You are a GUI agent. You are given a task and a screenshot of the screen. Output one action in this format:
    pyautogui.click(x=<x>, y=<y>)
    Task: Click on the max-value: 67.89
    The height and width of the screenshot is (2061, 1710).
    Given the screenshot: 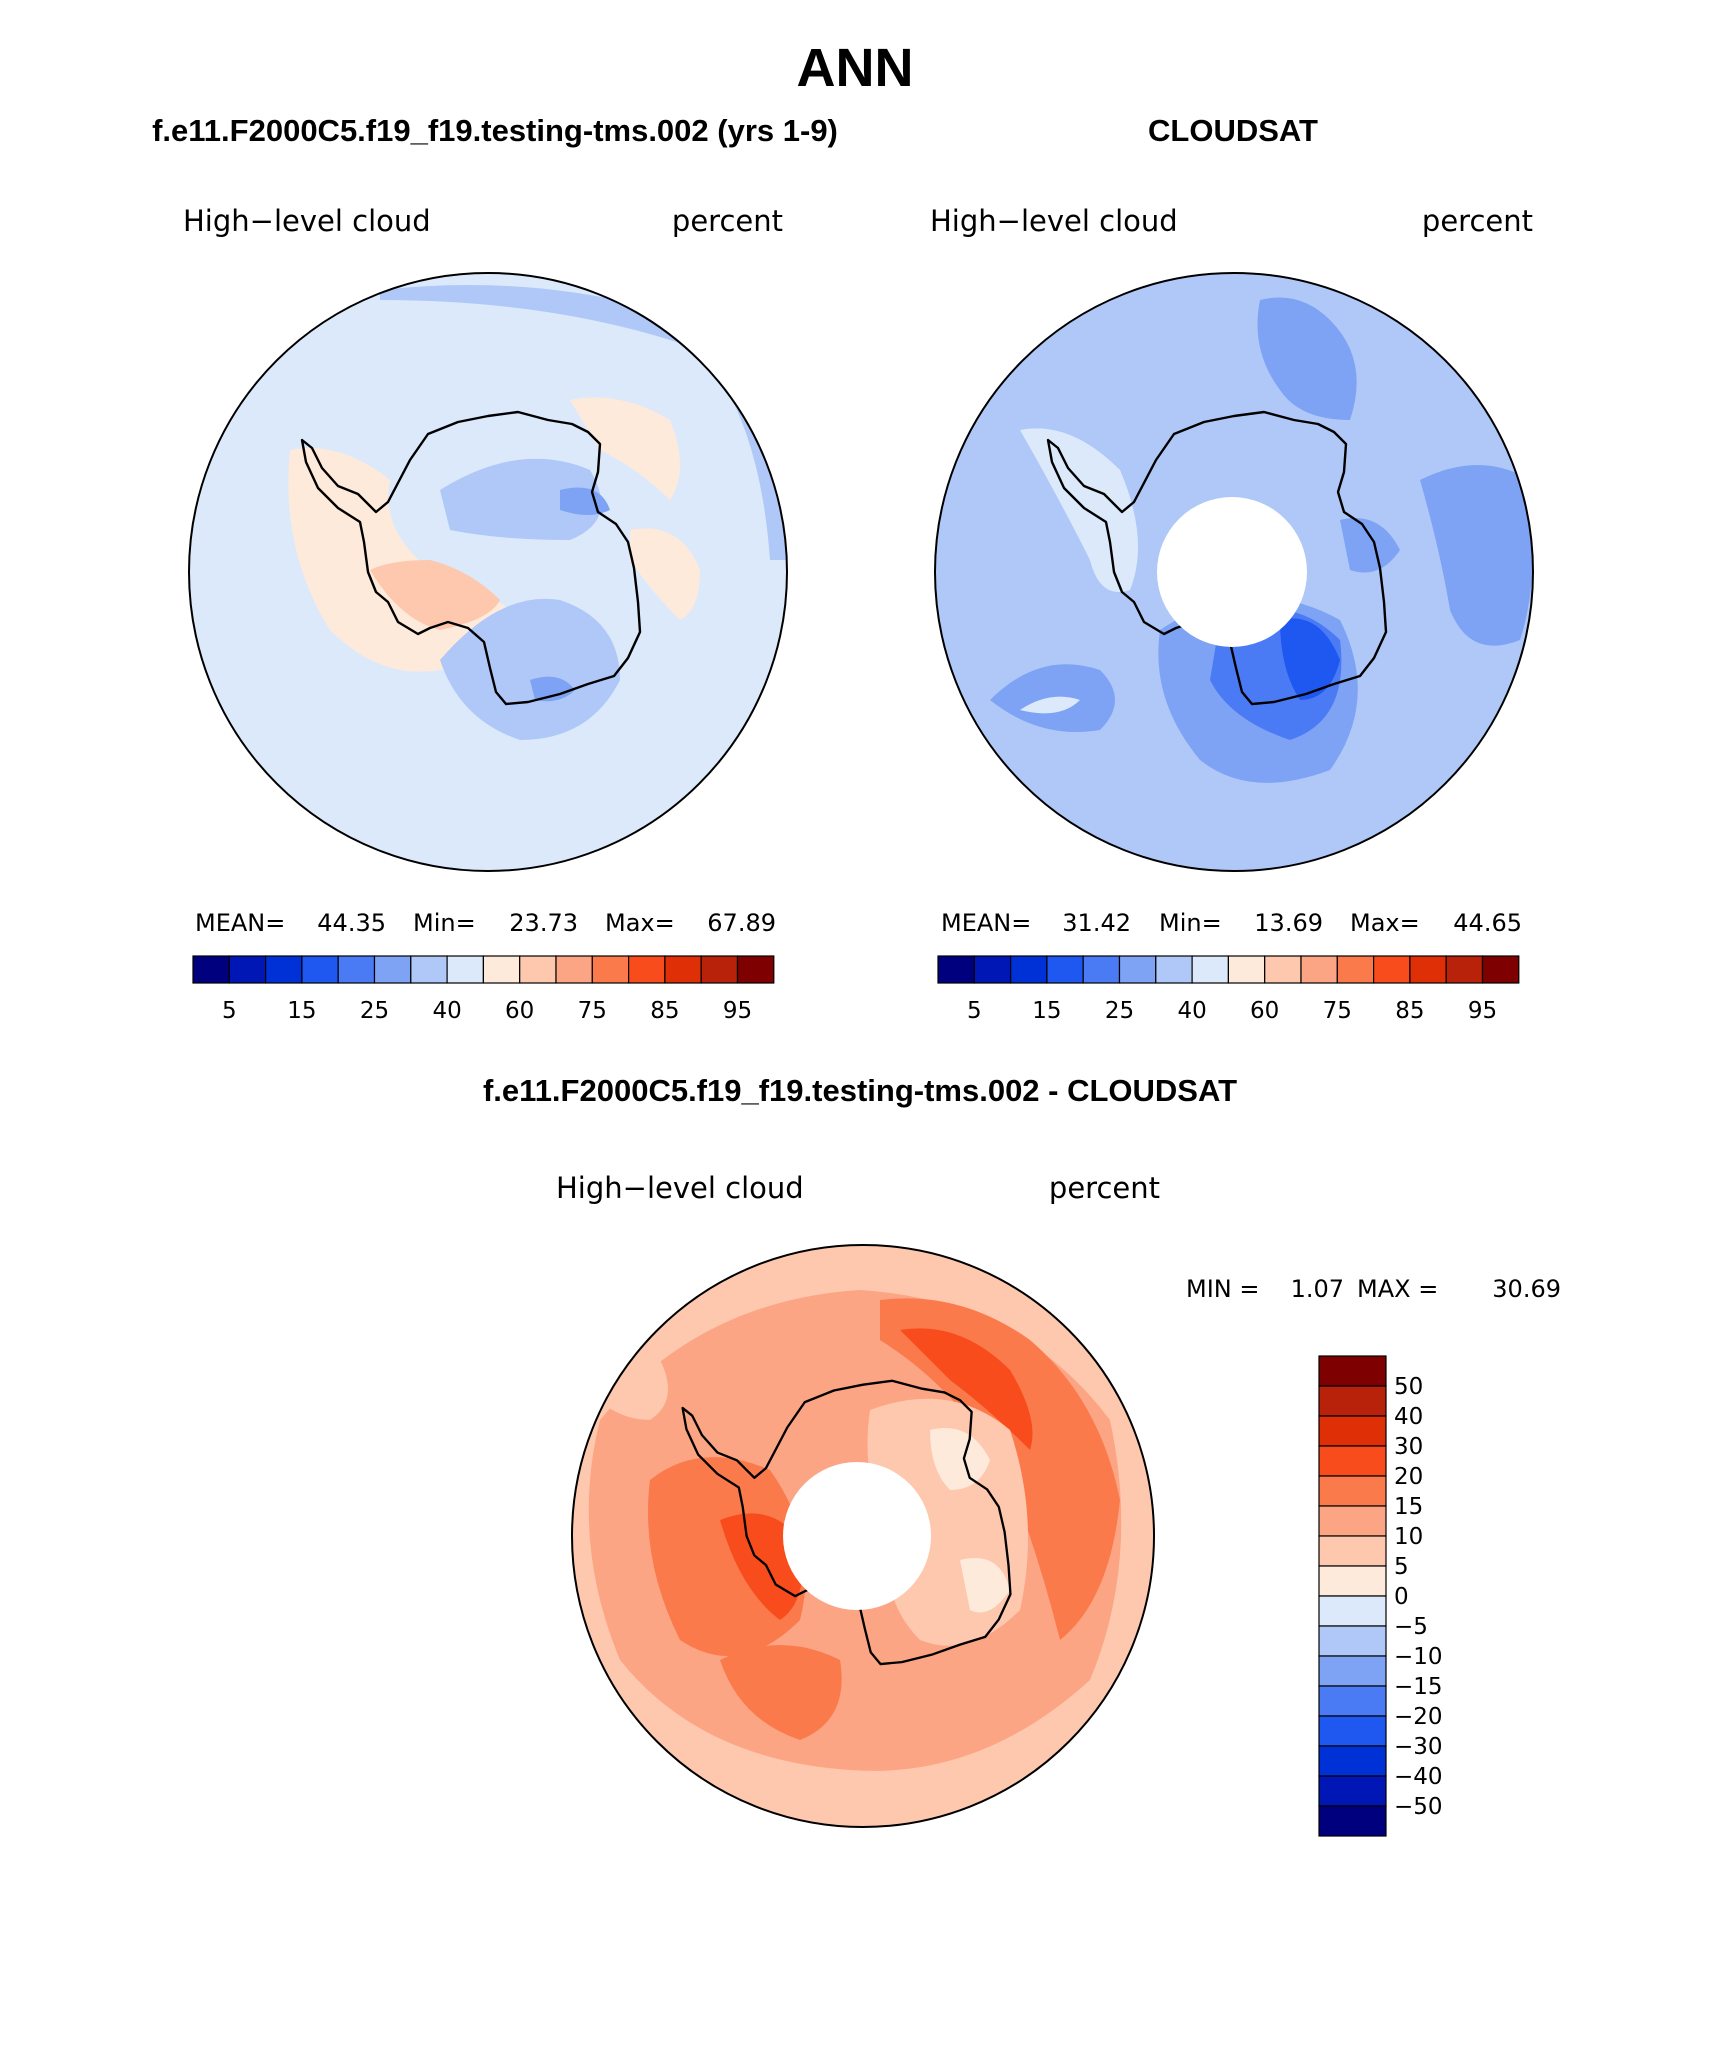 What is the action you would take?
    pyautogui.click(x=741, y=923)
    